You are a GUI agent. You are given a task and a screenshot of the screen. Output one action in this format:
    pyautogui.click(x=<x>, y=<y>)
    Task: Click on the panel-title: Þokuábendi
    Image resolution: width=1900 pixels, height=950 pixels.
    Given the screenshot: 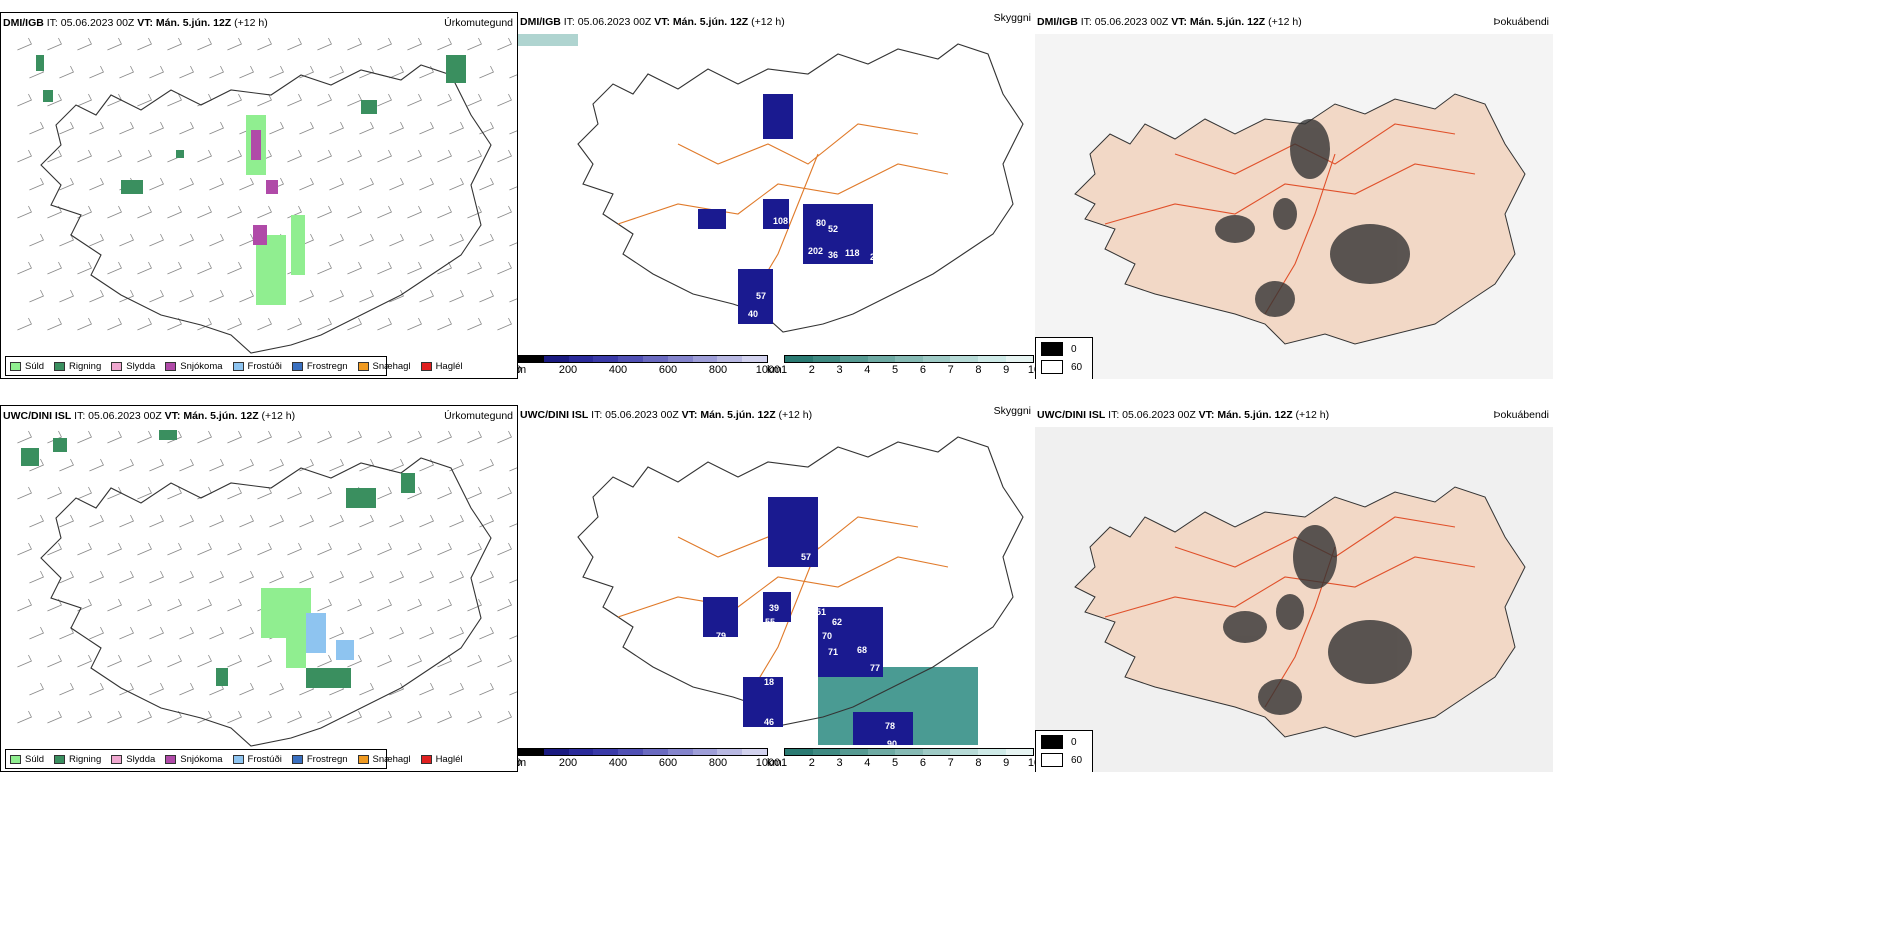 What is the action you would take?
    pyautogui.click(x=1521, y=22)
    